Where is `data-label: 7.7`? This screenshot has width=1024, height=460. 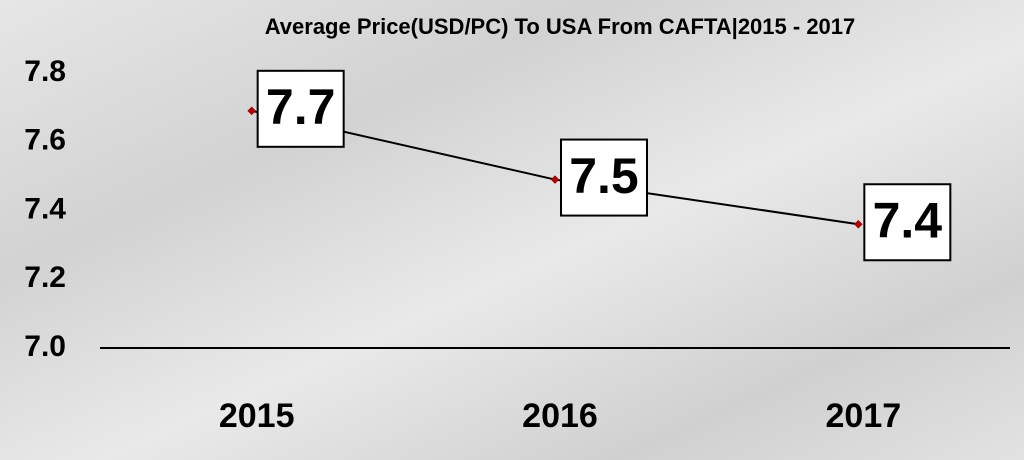 data-label: 7.7 is located at coordinates (301, 107).